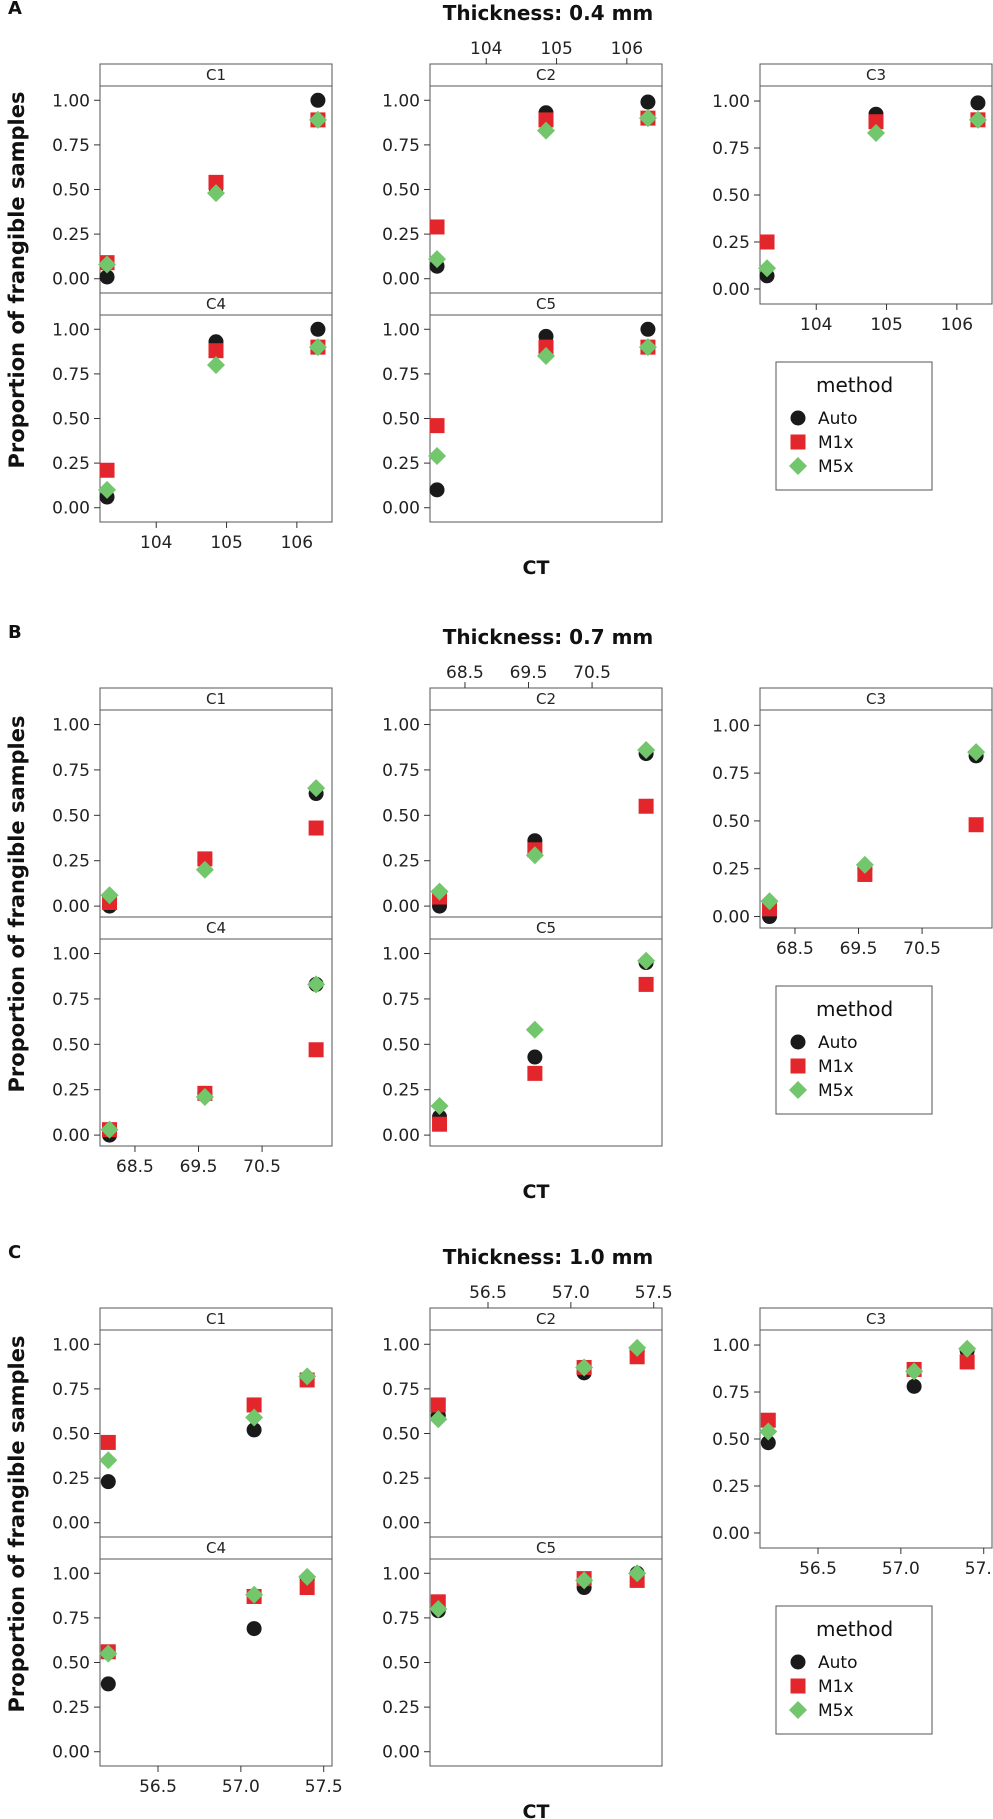 This screenshot has width=993, height=1819. Describe the element at coordinates (15, 9) in the screenshot. I see `panel-label: A` at that location.